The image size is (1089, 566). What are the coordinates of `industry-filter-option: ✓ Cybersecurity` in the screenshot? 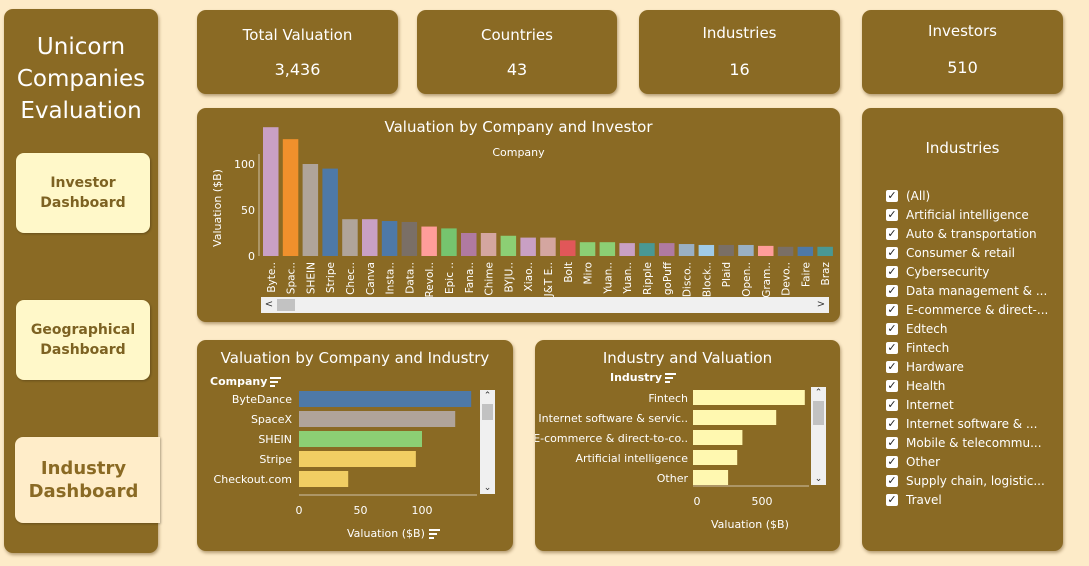 It's located at (937, 272).